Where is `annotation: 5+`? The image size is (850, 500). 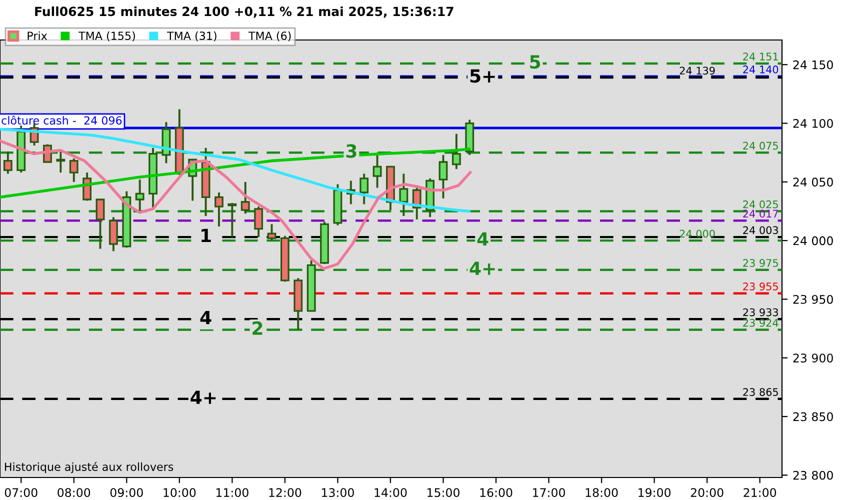 annotation: 5+ is located at coordinates (482, 76).